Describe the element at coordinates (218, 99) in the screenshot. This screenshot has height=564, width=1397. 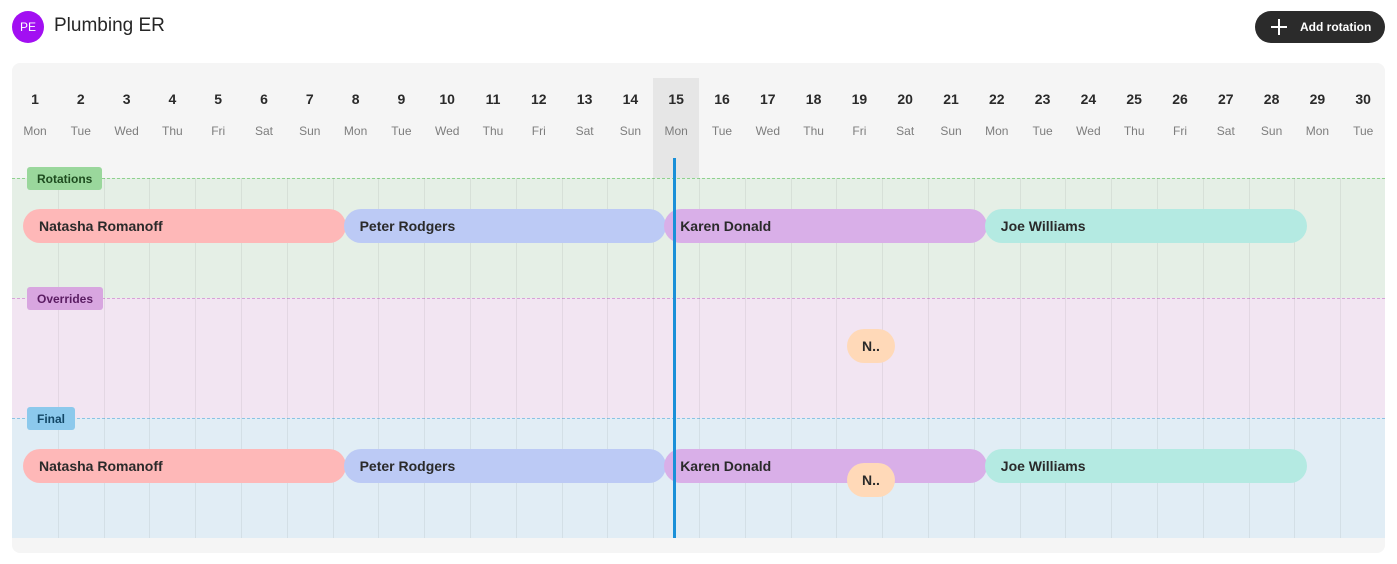
I see `day-number: 5` at that location.